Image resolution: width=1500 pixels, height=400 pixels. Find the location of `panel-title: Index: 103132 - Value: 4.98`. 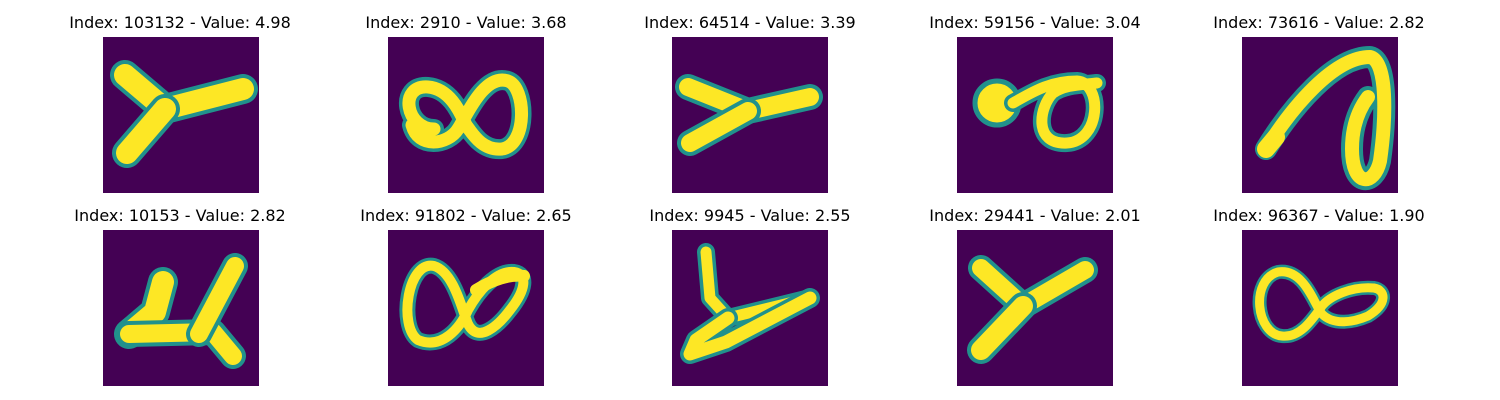

panel-title: Index: 103132 - Value: 4.98 is located at coordinates (180, 22).